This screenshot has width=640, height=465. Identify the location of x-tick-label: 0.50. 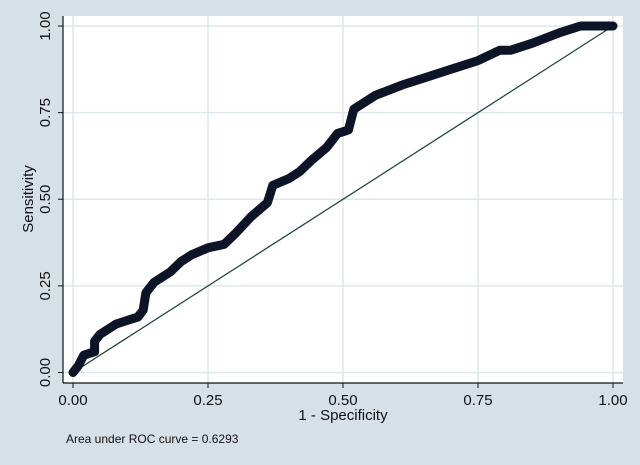
(342, 400).